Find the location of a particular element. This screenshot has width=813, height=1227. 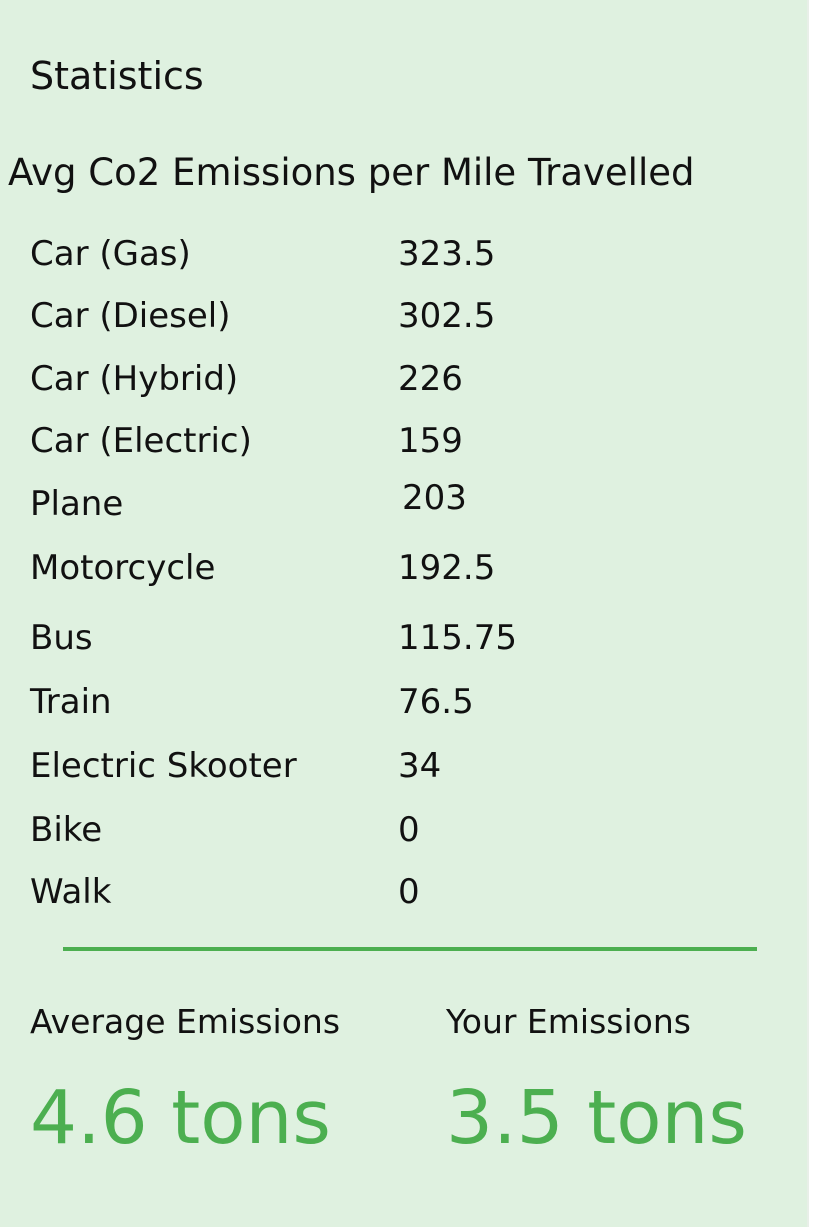

row-value: 34 is located at coordinates (420, 766).